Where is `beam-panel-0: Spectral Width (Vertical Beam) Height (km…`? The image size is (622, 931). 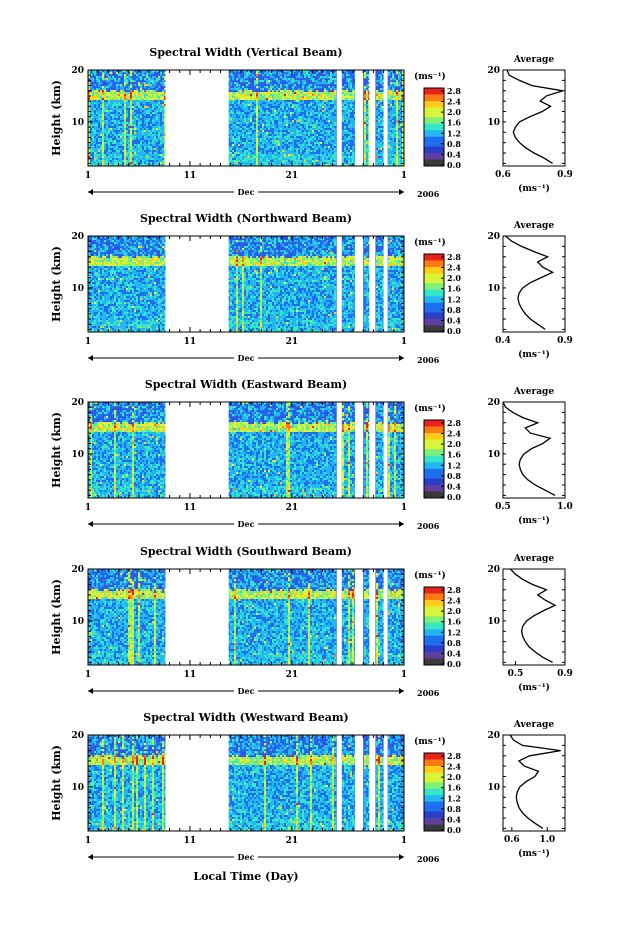 beam-panel-0: Spectral Width (Vertical Beam) Height (km… is located at coordinates (311, 122).